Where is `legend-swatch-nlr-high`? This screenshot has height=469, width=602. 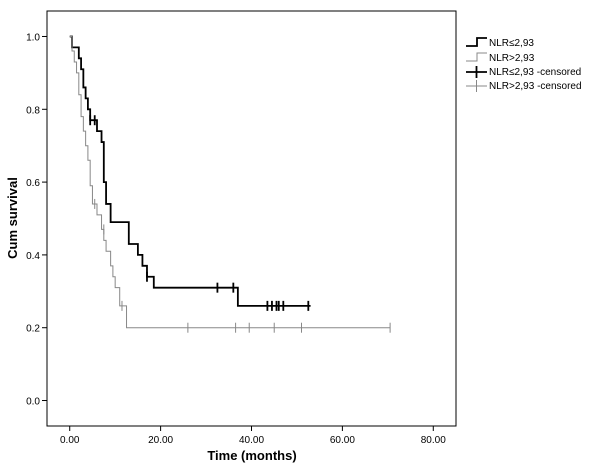
legend-swatch-nlr-high is located at coordinates (476, 57).